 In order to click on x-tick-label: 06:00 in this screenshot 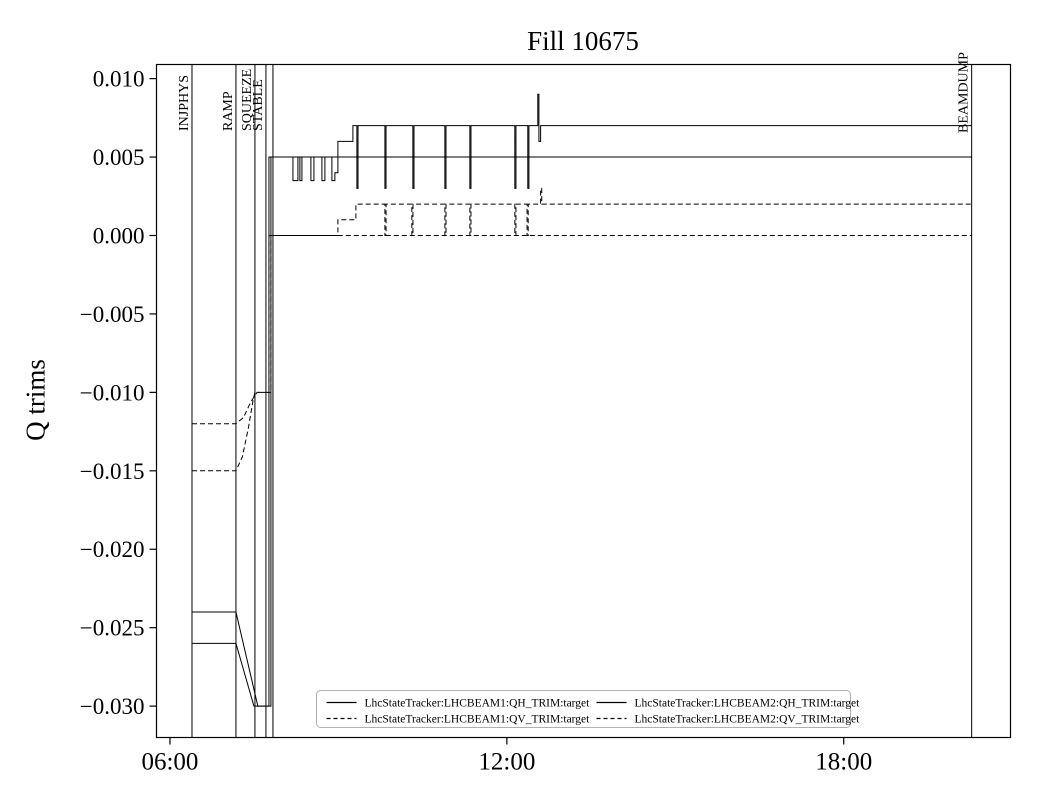, I will do `click(169, 762)`.